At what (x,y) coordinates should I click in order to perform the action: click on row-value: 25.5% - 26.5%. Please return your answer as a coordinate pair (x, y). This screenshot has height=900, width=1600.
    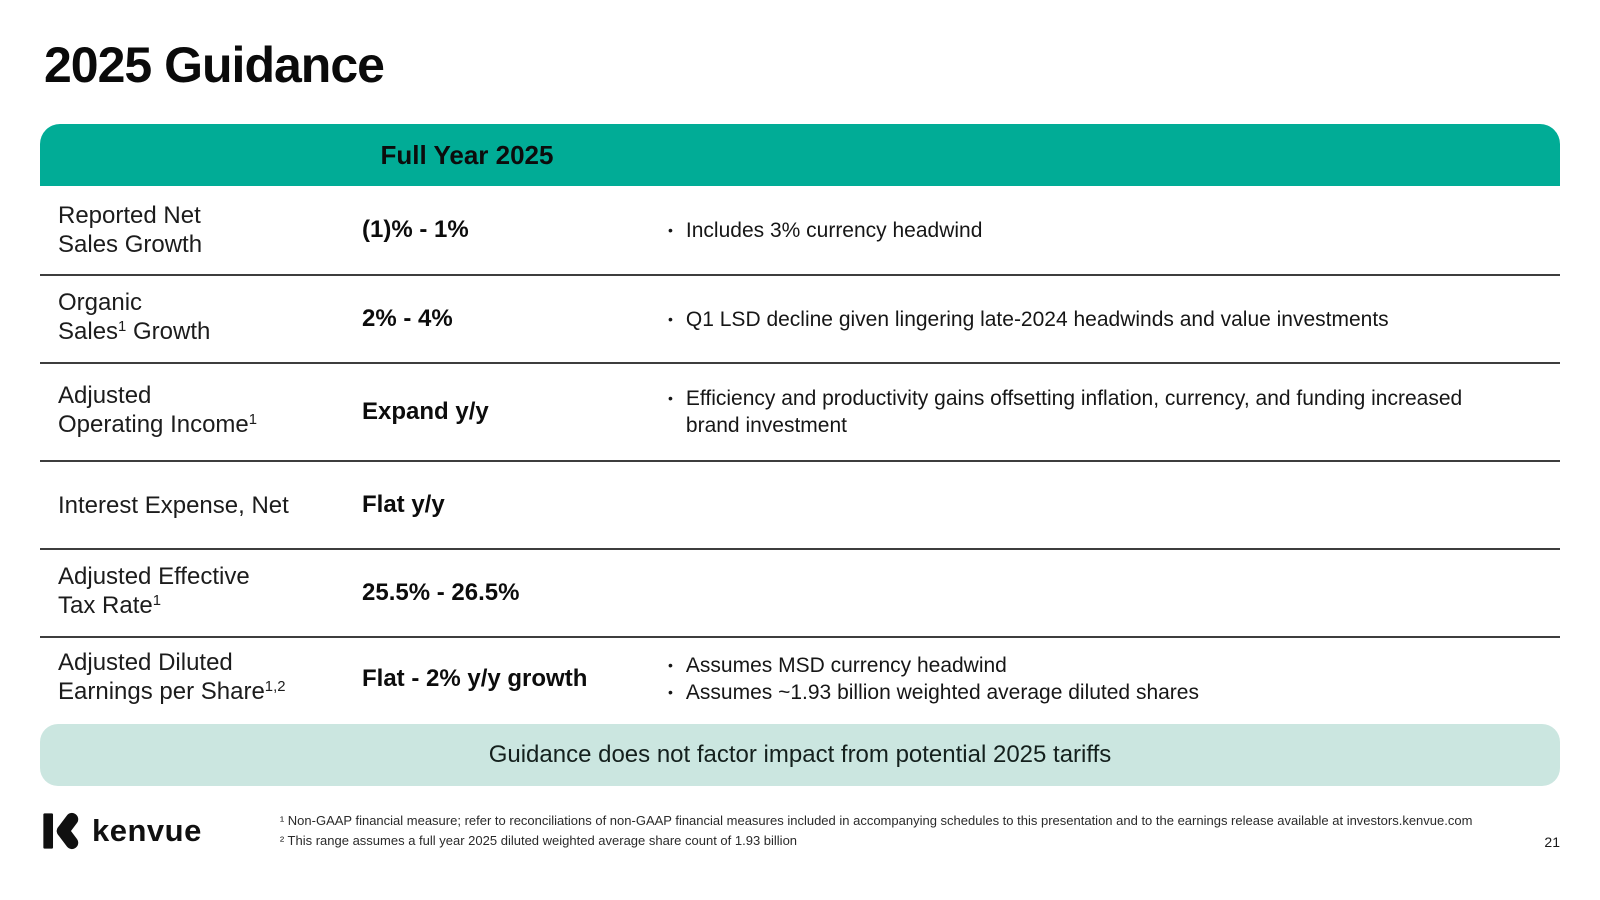
    Looking at the image, I should click on (441, 592).